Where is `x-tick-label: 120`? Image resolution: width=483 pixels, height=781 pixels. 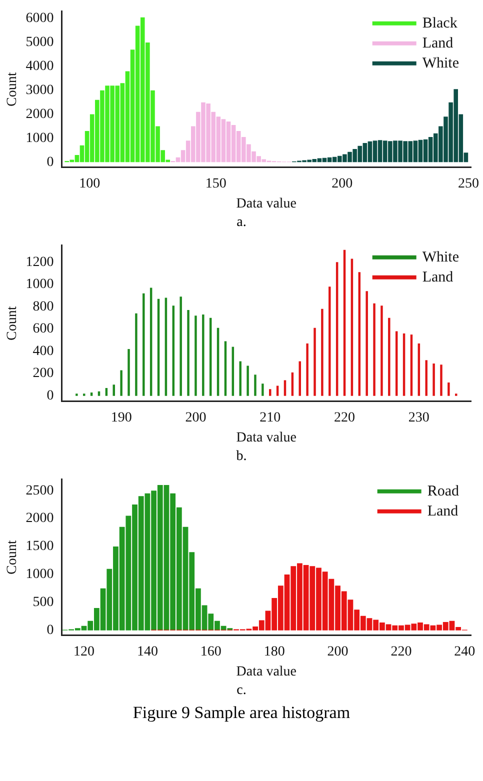 x-tick-label: 120 is located at coordinates (84, 652).